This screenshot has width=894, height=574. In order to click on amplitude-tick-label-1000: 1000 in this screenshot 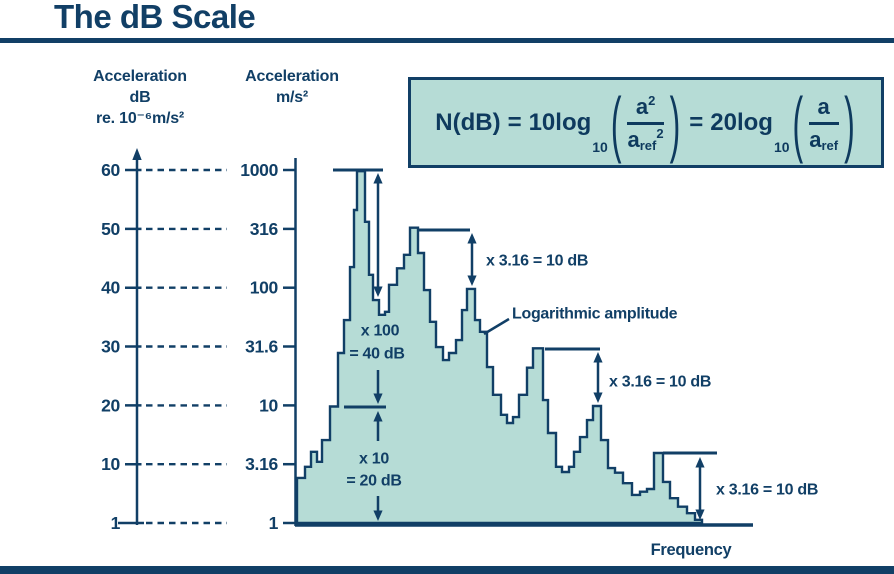, I will do `click(259, 170)`.